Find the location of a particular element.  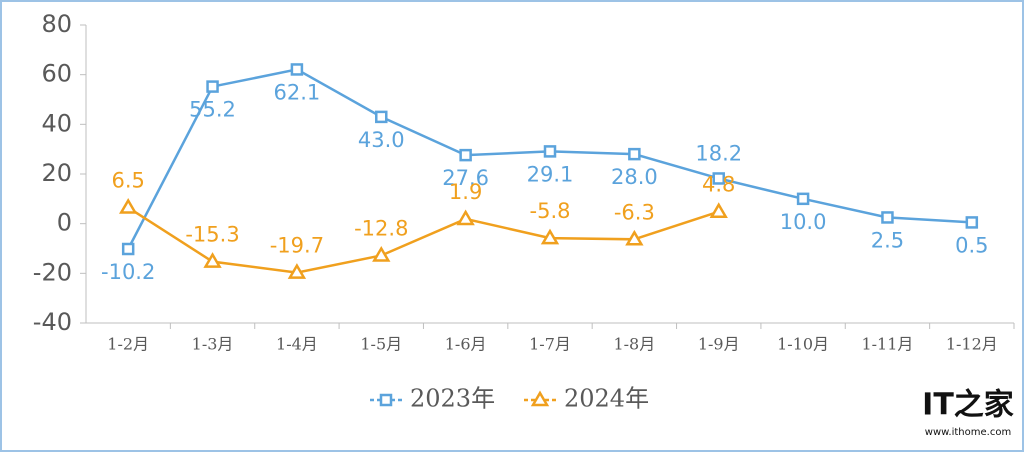

data-label: -5.8 is located at coordinates (550, 211).